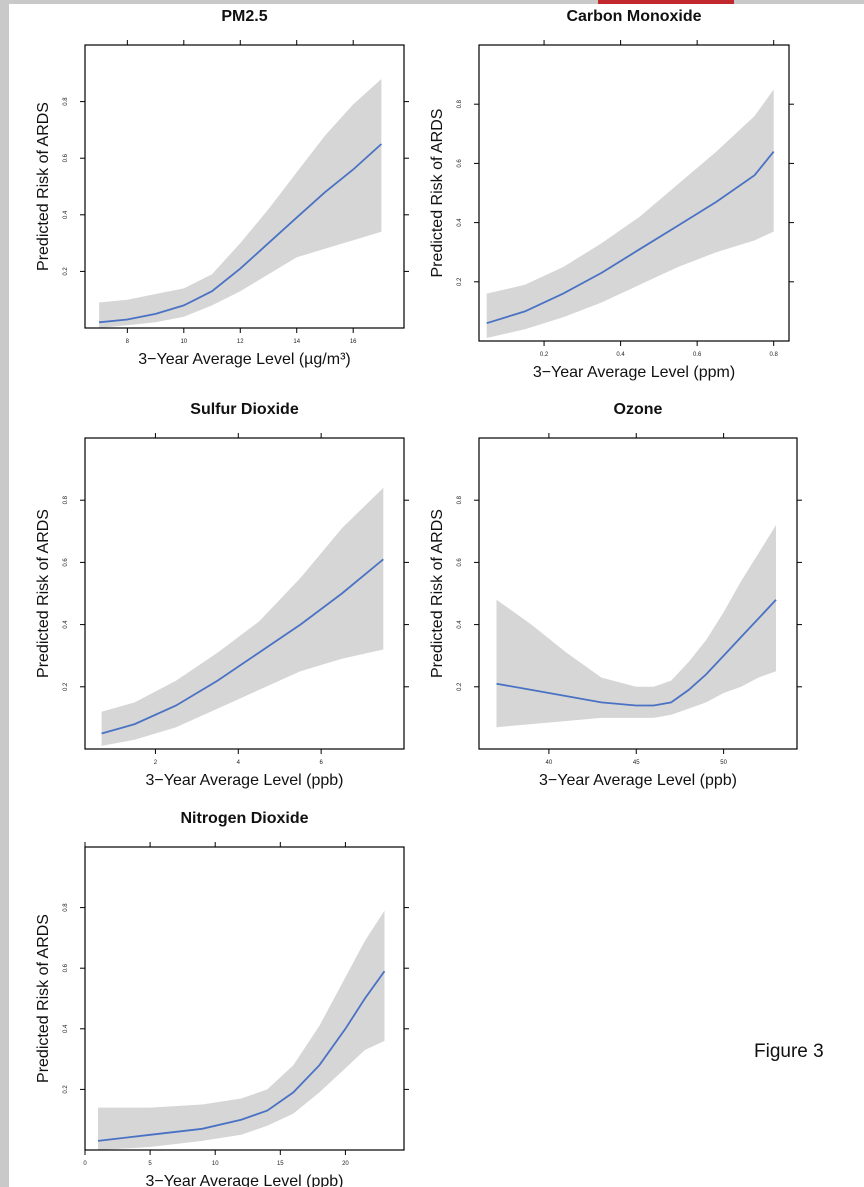 This screenshot has width=864, height=1187. What do you see at coordinates (85, 1164) in the screenshot?
I see `x-tick-label: 0` at bounding box center [85, 1164].